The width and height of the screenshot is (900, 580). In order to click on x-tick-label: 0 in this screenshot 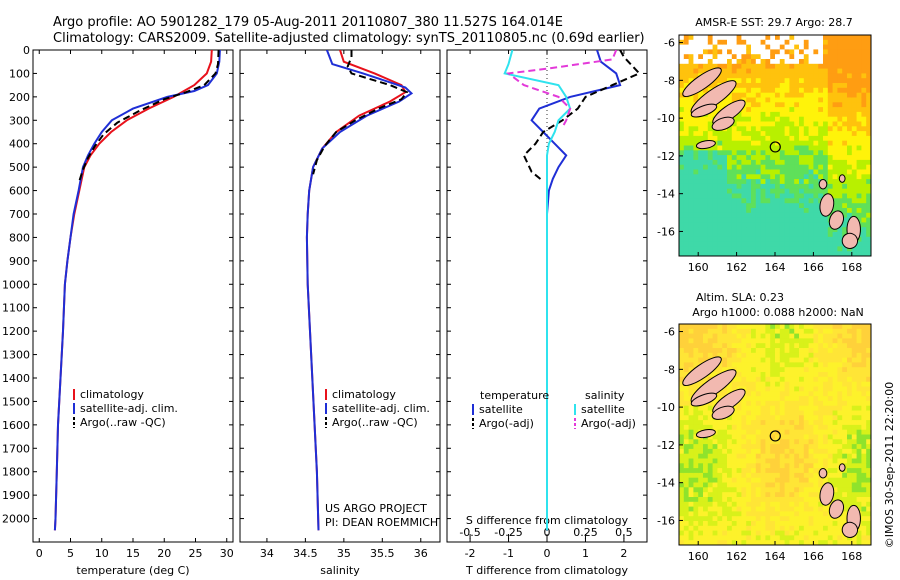, I will do `click(39, 553)`.